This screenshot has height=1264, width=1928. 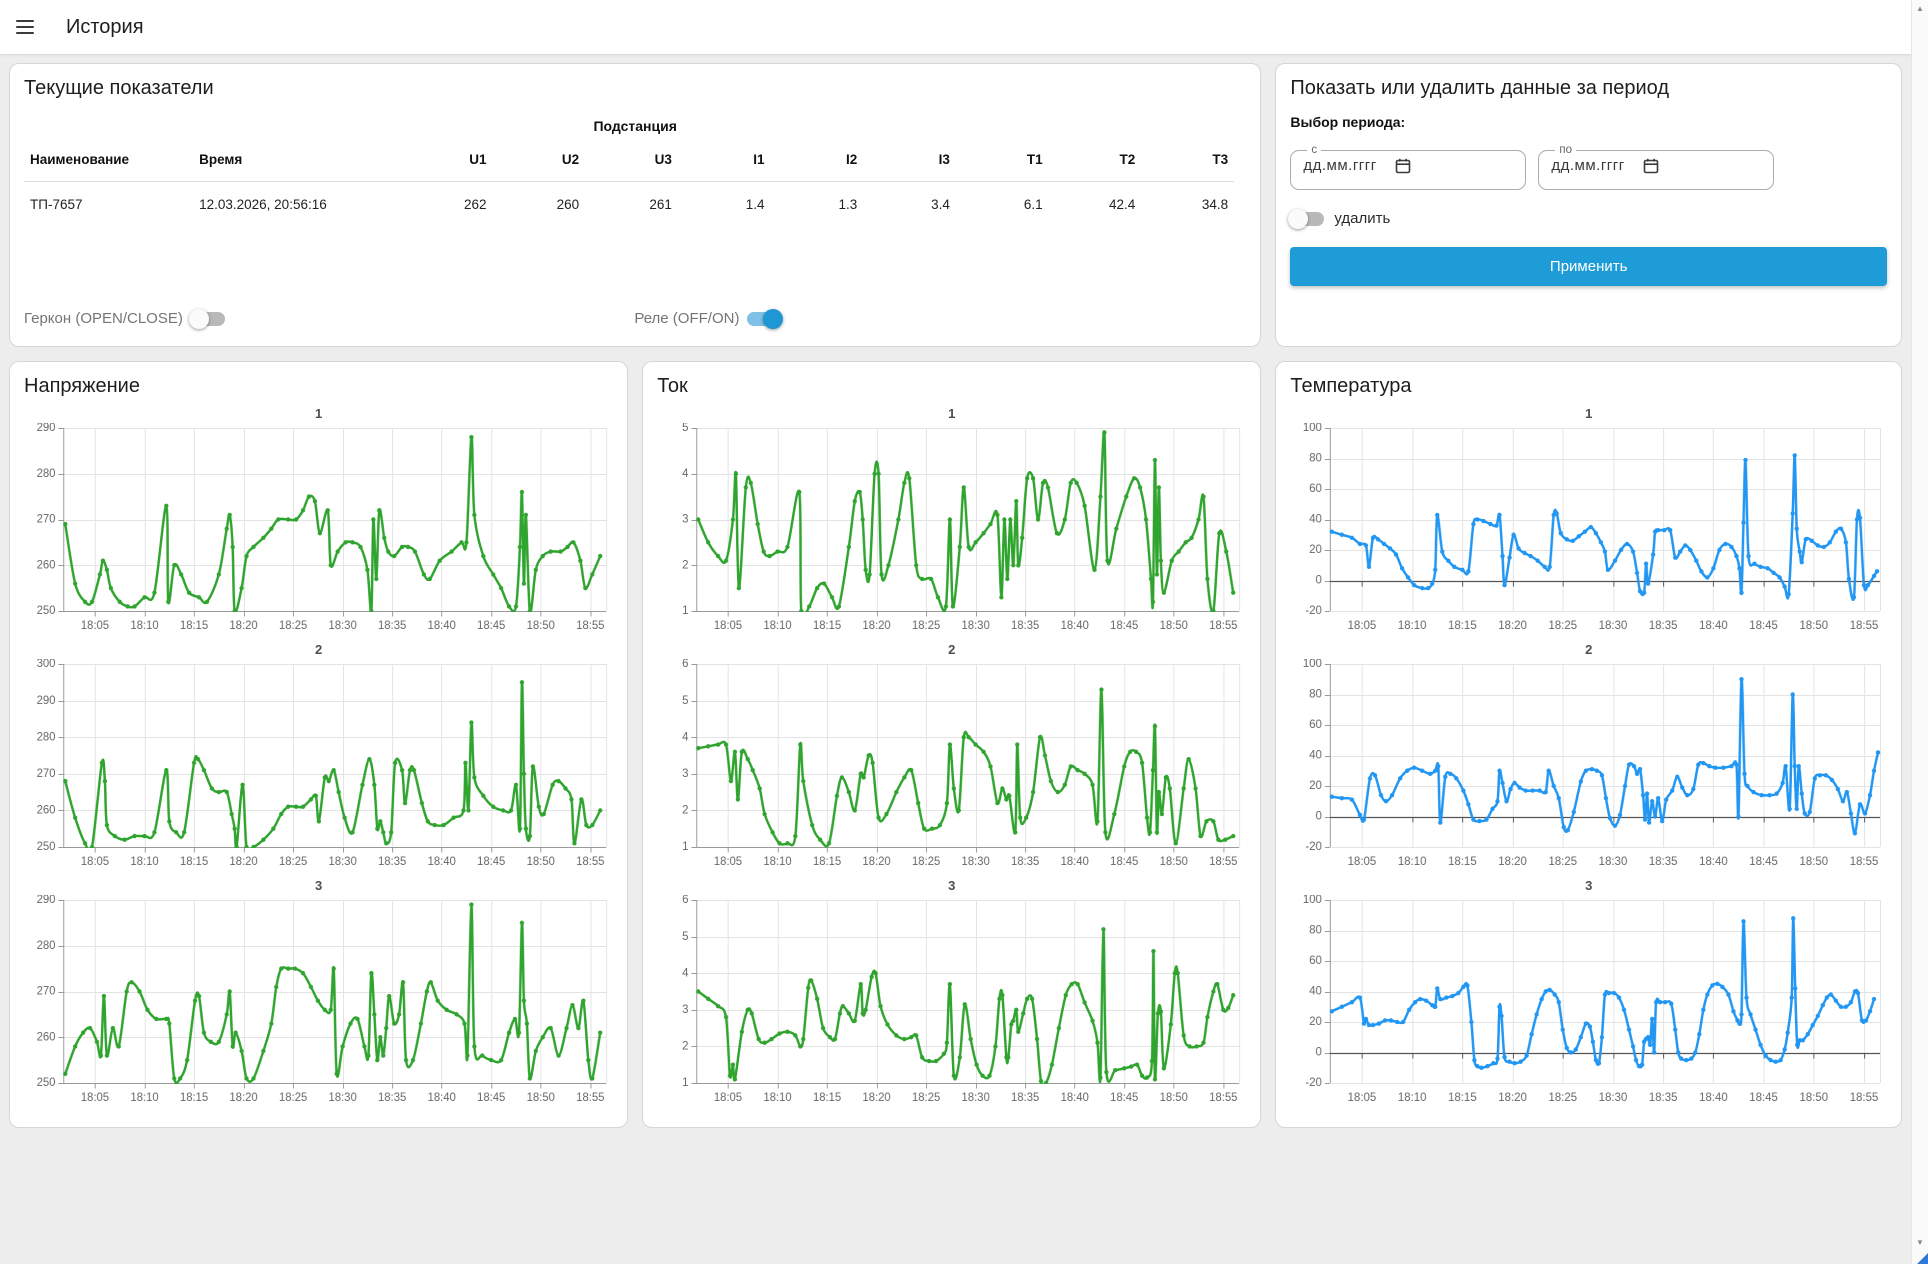 I want to click on table-cell: 3.4, so click(x=909, y=204).